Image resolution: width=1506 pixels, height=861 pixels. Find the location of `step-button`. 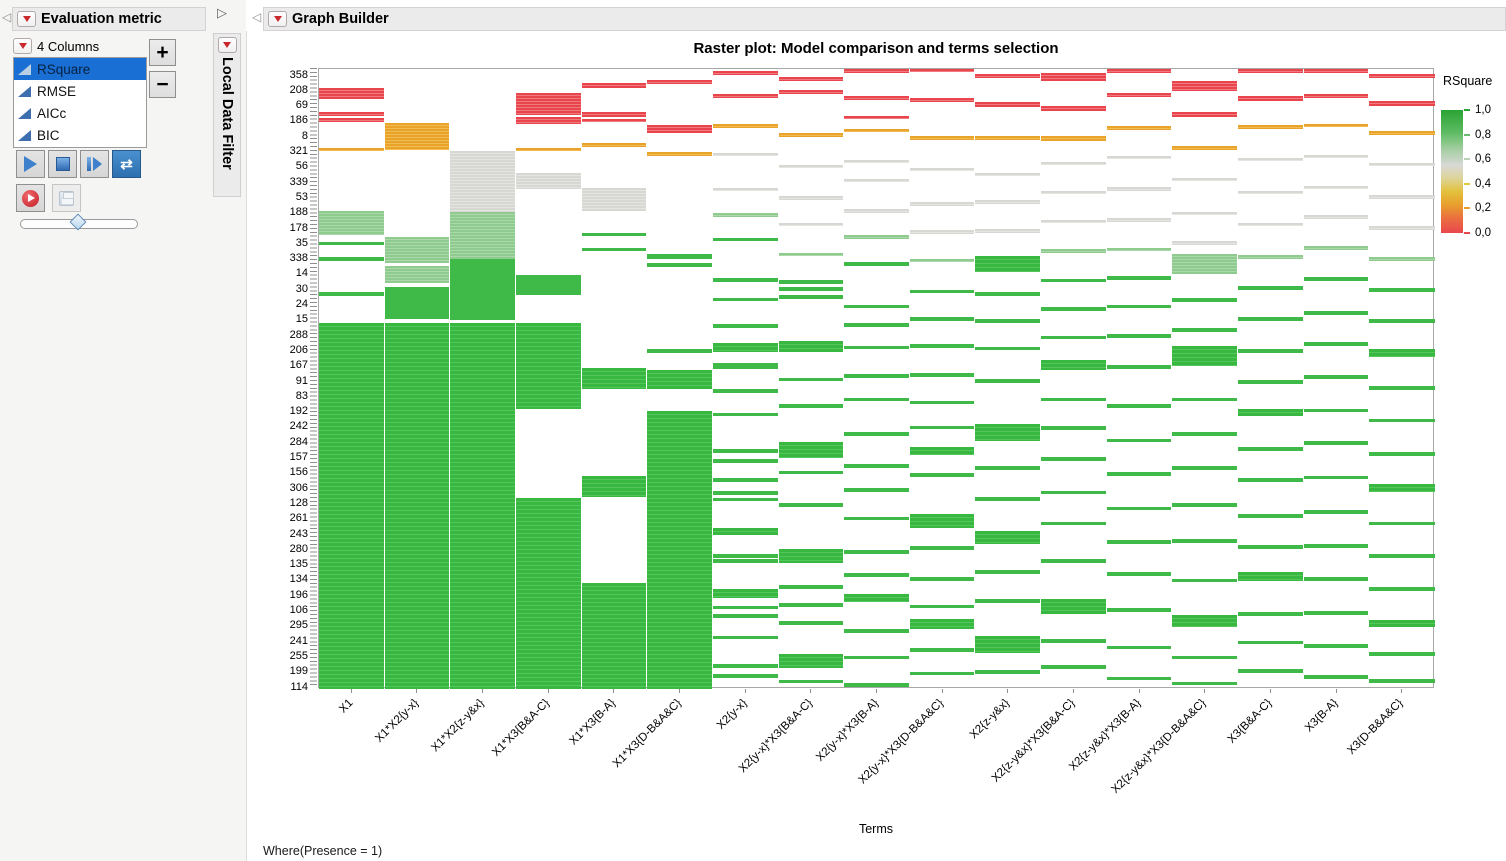

step-button is located at coordinates (94, 164).